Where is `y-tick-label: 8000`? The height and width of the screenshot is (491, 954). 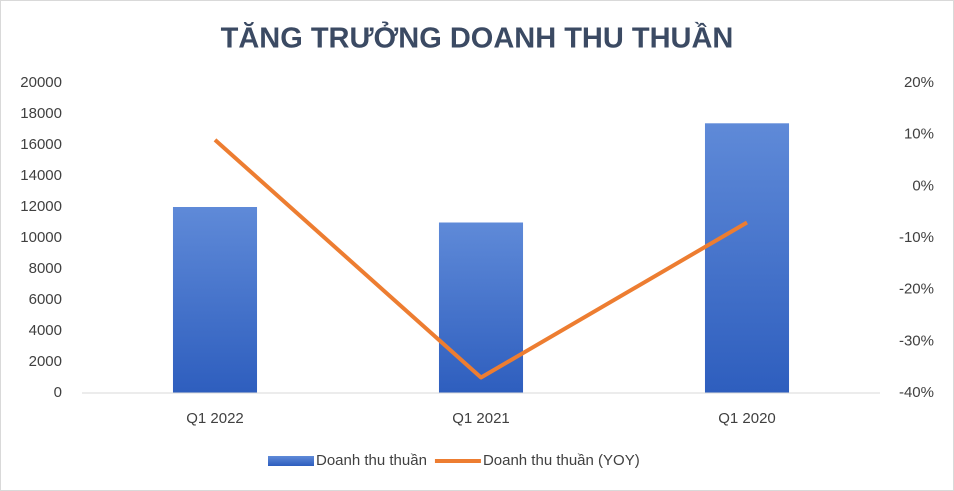
y-tick-label: 8000 is located at coordinates (45, 268).